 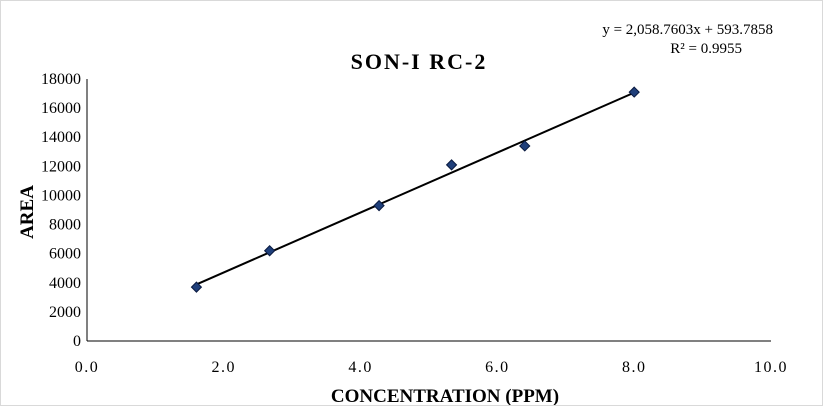 I want to click on y-tick-label: 14000, so click(x=61, y=137).